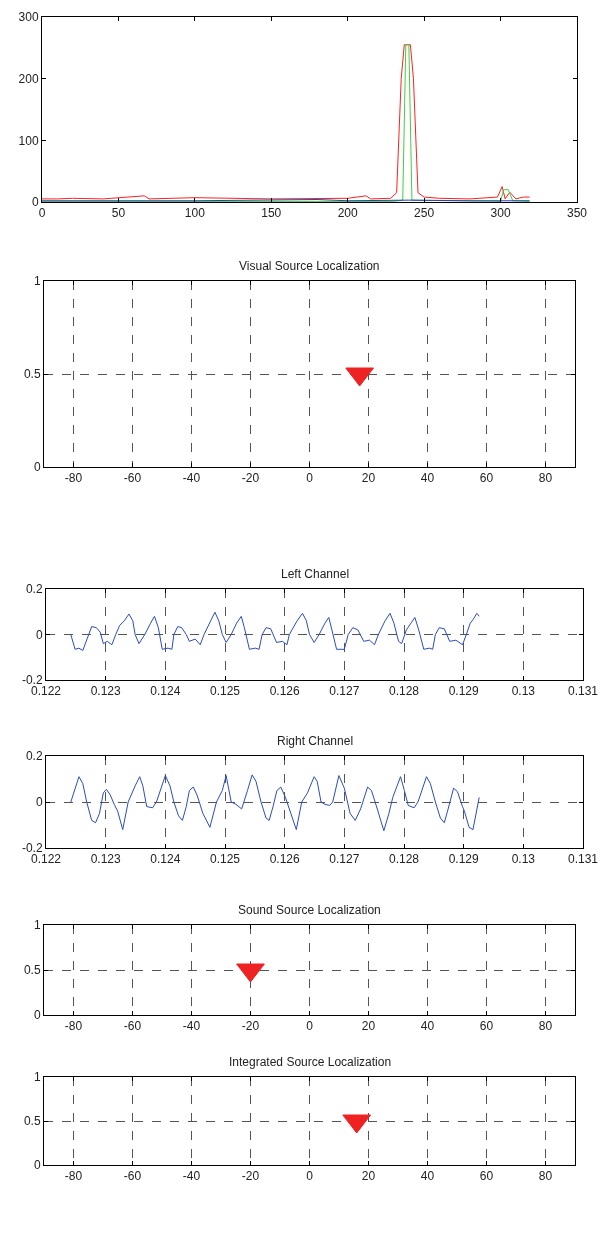 Image resolution: width=606 pixels, height=1245 pixels. Describe the element at coordinates (315, 574) in the screenshot. I see `chart-title: Left Channel` at that location.